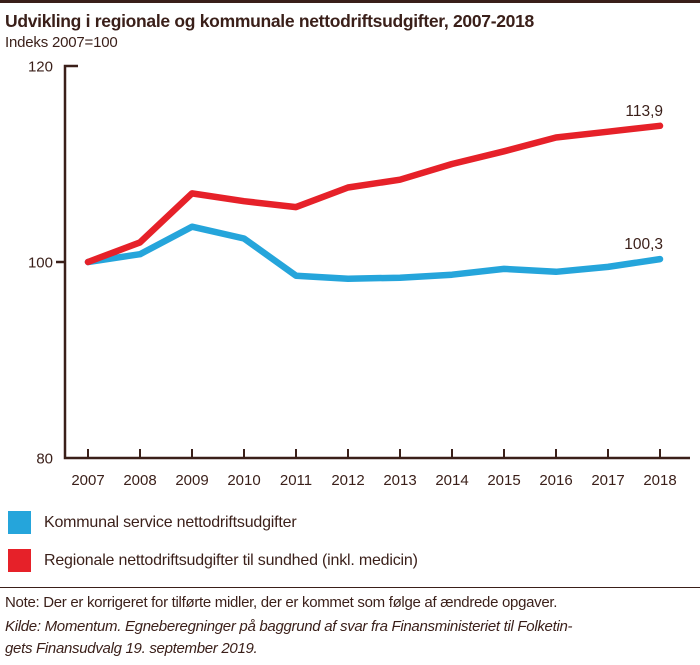 The height and width of the screenshot is (665, 700). Describe the element at coordinates (87, 480) in the screenshot. I see `x-tick-label: 2007` at that location.